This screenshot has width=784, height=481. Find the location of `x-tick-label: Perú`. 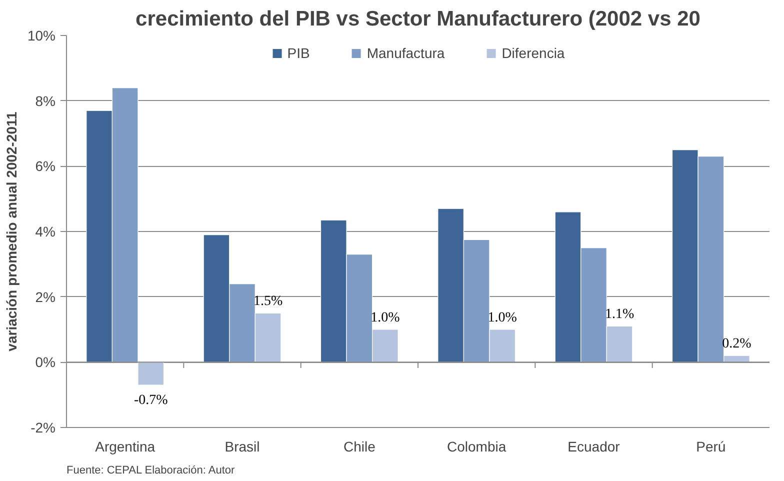

x-tick-label: Perú is located at coordinates (711, 446).